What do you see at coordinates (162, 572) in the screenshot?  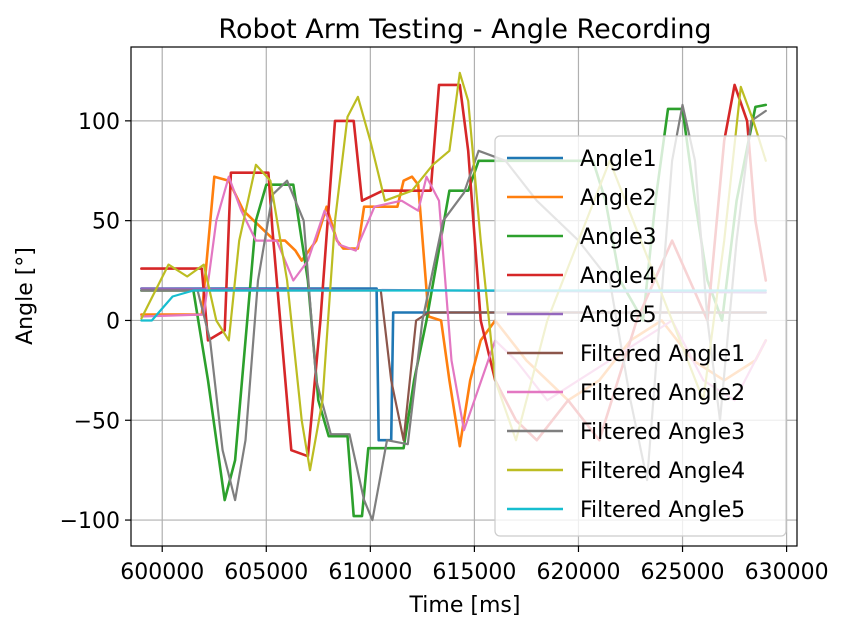 I see `x-tick-label: 600000` at bounding box center [162, 572].